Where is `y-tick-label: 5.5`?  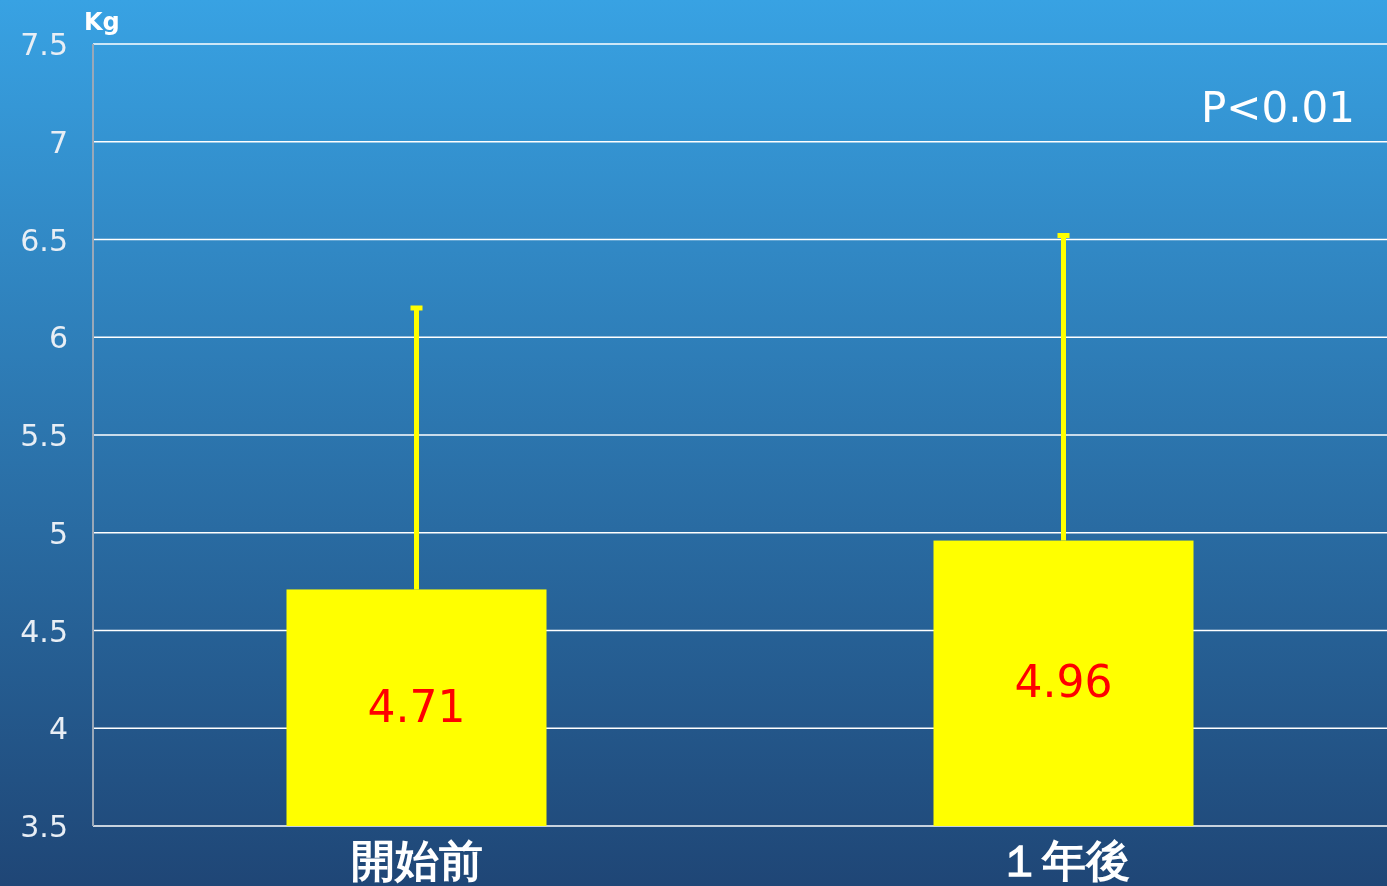
y-tick-label: 5.5 is located at coordinates (44, 435).